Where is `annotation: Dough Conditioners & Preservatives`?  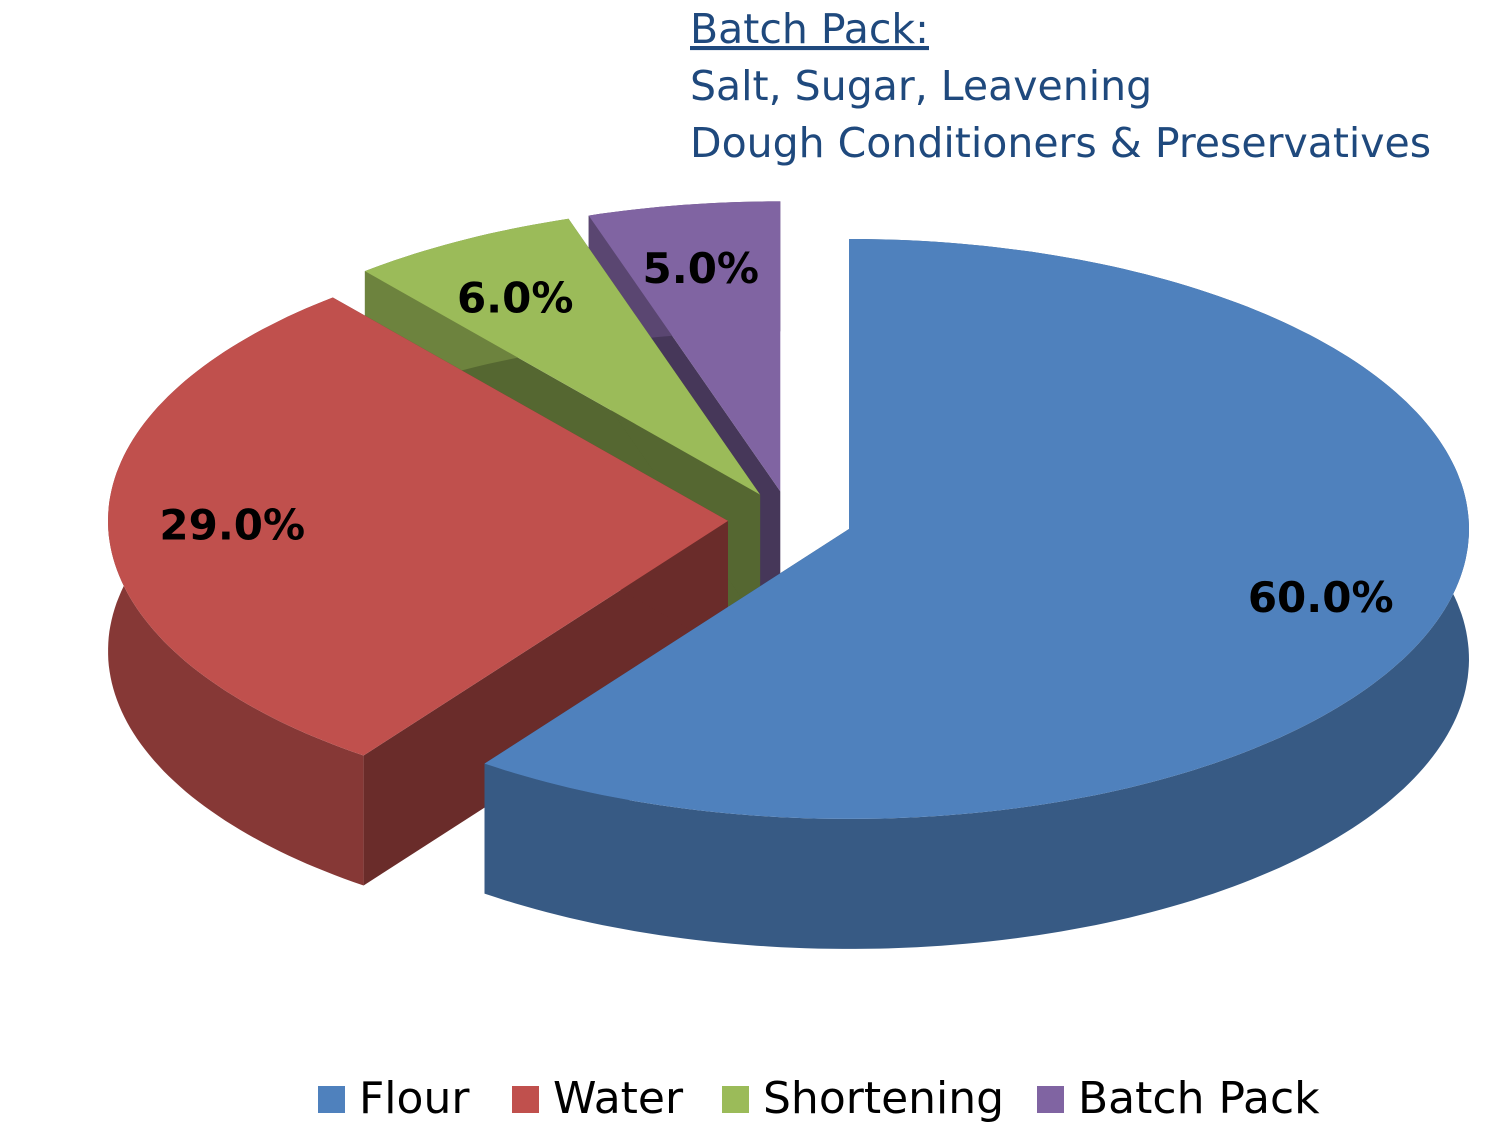 annotation: Dough Conditioners & Preservatives is located at coordinates (1060, 143).